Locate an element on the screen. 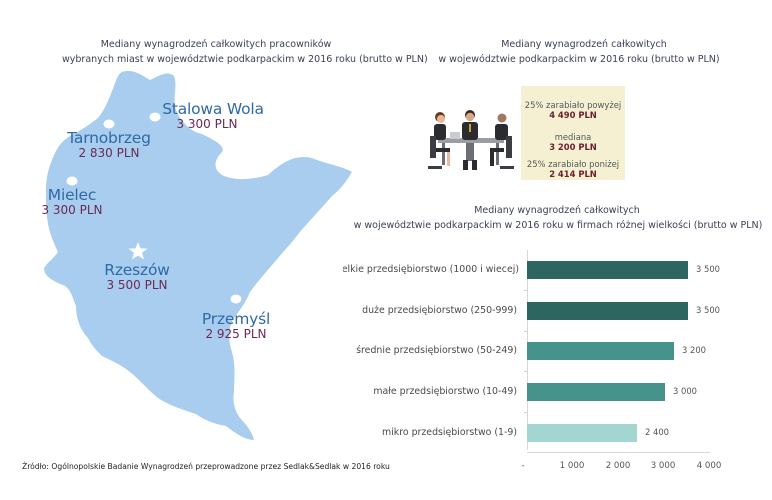  city-dot-mielec is located at coordinates (72, 181).